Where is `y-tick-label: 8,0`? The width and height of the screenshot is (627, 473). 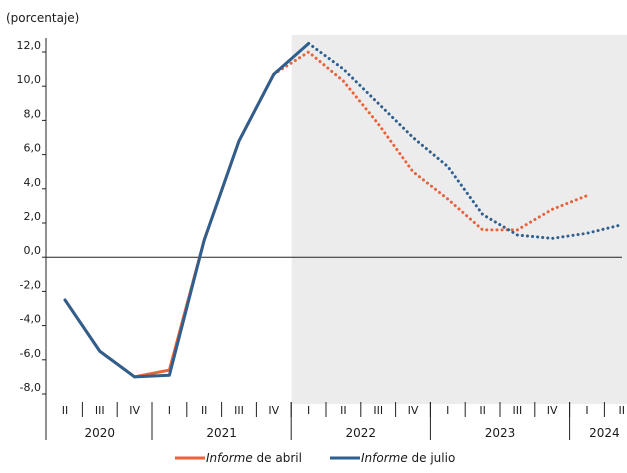 y-tick-label: 8,0 is located at coordinates (33, 113).